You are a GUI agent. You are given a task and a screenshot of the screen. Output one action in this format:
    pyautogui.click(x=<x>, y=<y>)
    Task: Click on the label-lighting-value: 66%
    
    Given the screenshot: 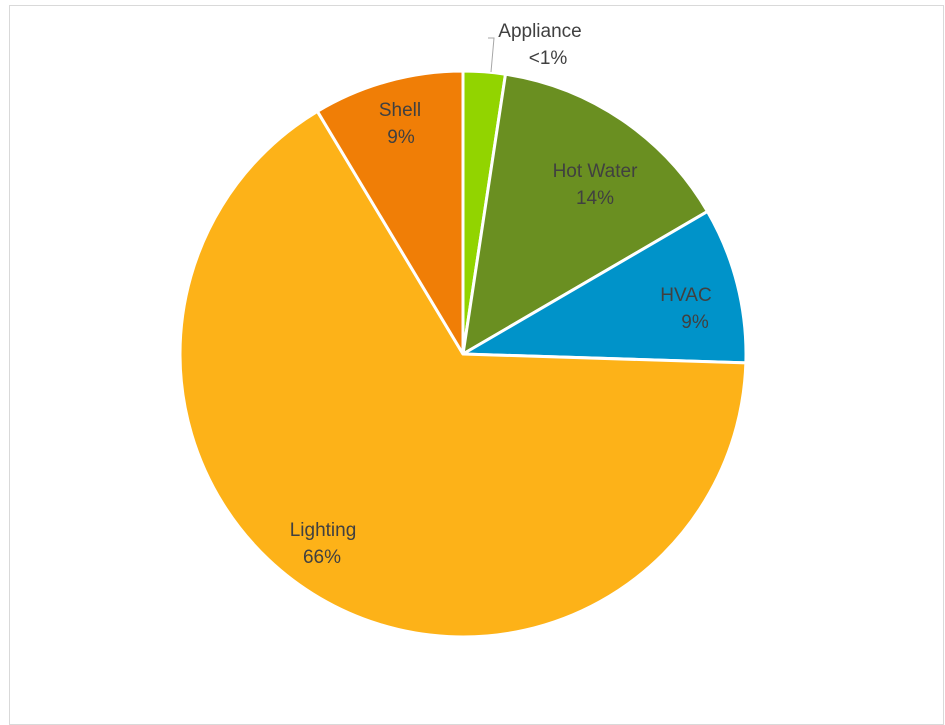 What is the action you would take?
    pyautogui.click(x=322, y=557)
    